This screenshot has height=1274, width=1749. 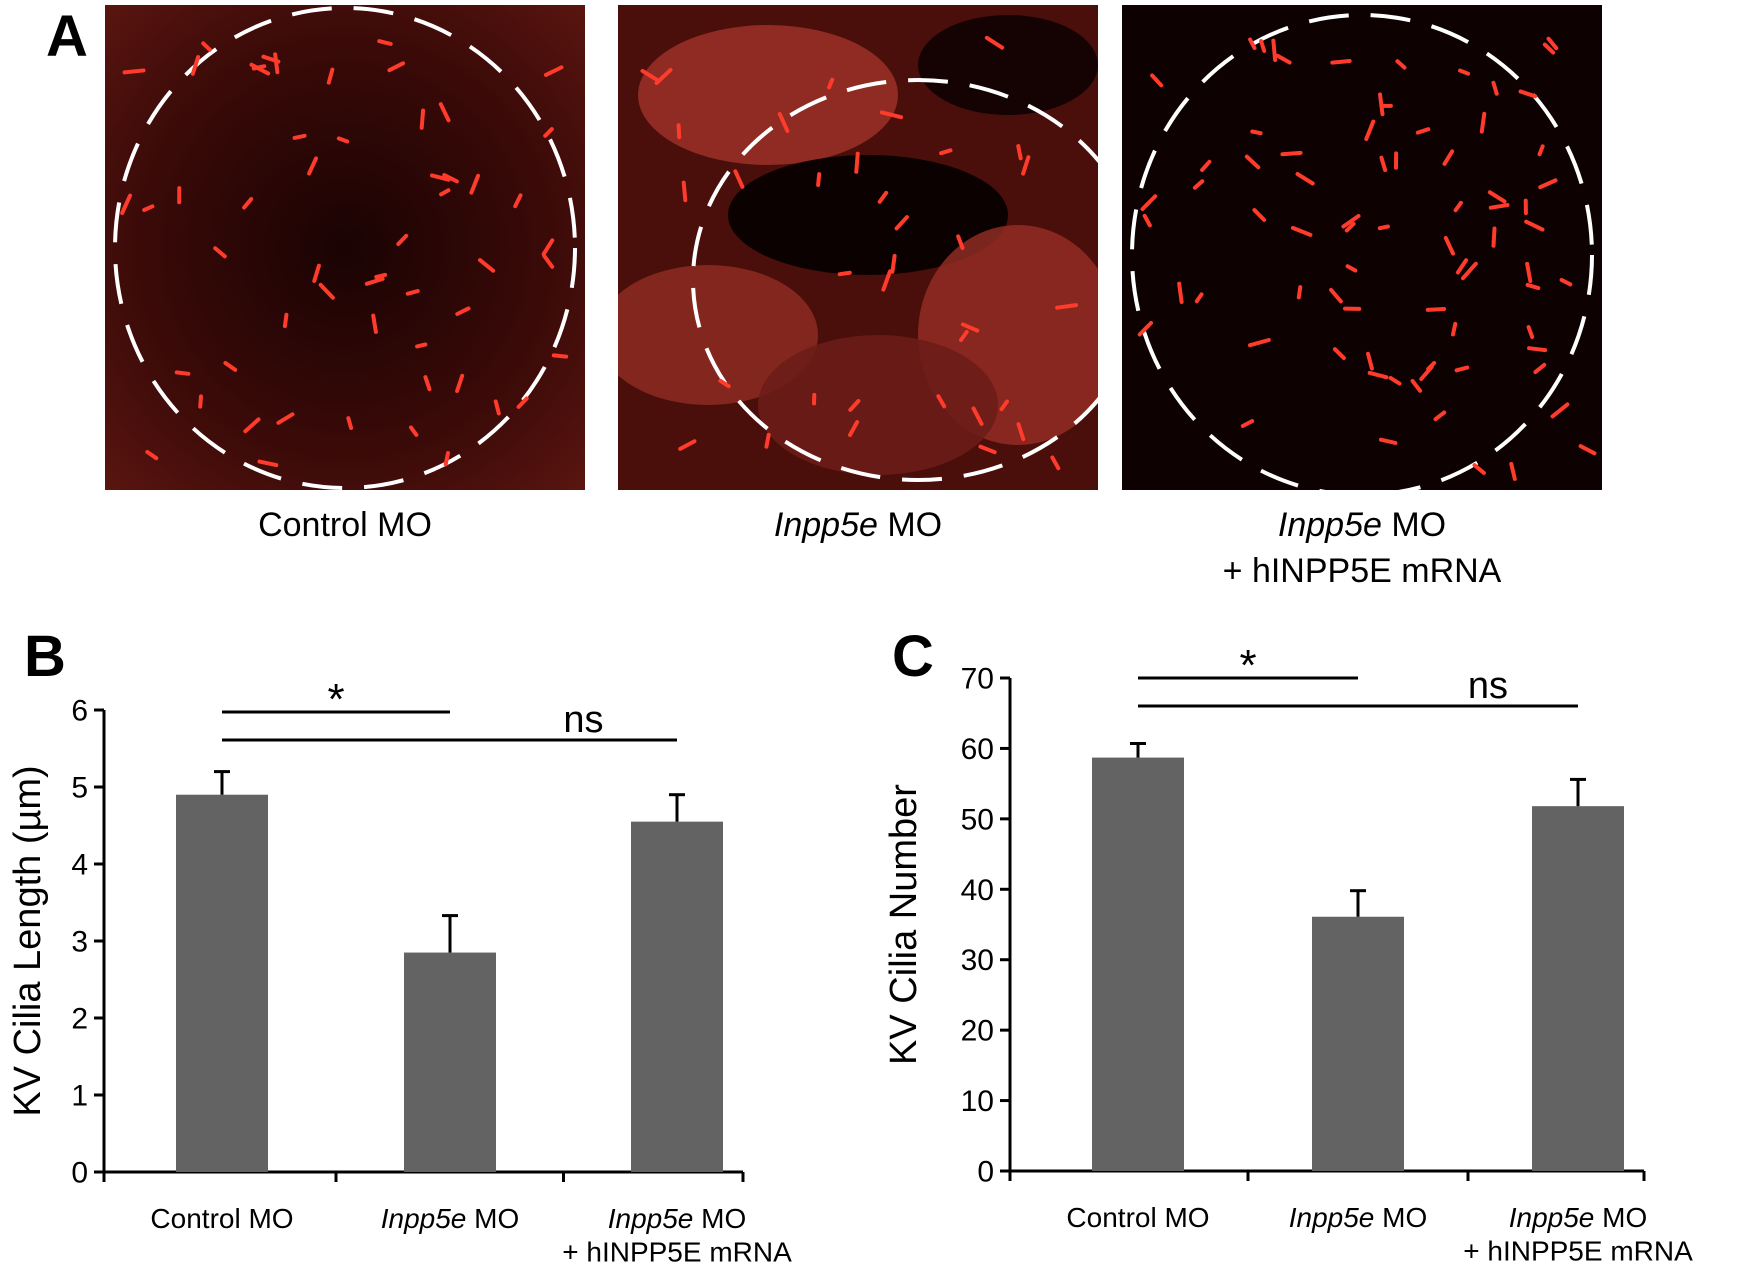 What do you see at coordinates (977, 819) in the screenshot?
I see `y-tick-label: 50` at bounding box center [977, 819].